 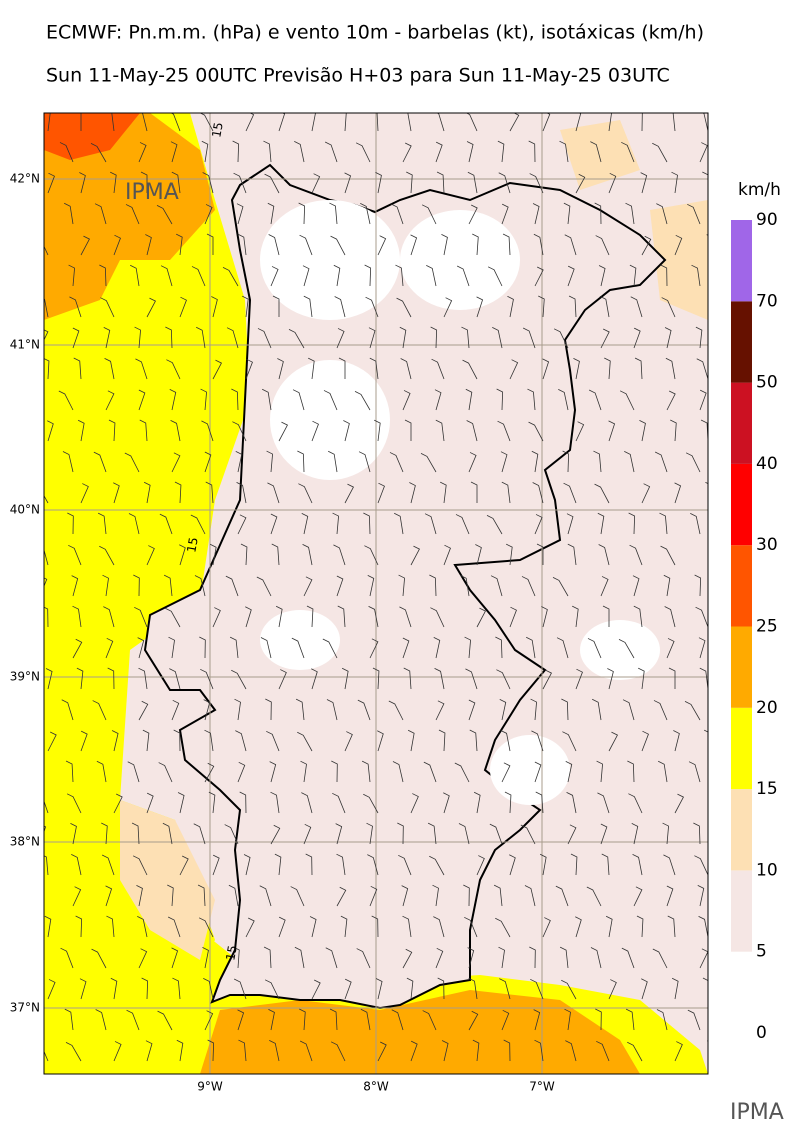 I want to click on contour-label: 15, so click(x=231, y=952).